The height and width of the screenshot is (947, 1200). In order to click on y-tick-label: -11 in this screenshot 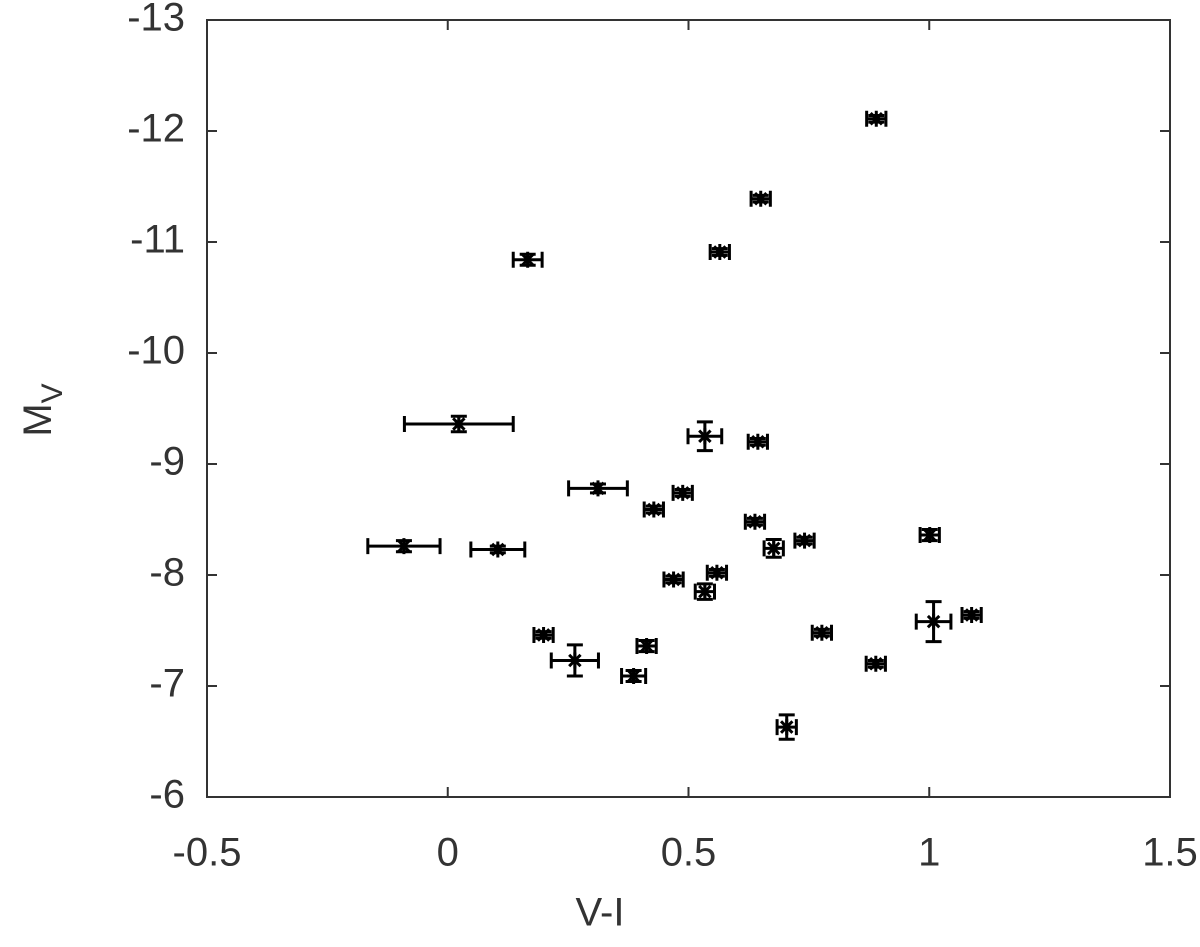, I will do `click(157, 240)`.